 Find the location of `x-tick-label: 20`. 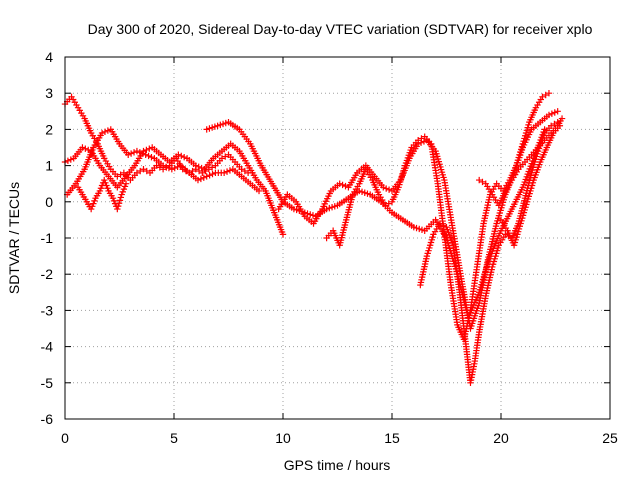

x-tick-label: 20 is located at coordinates (501, 438).